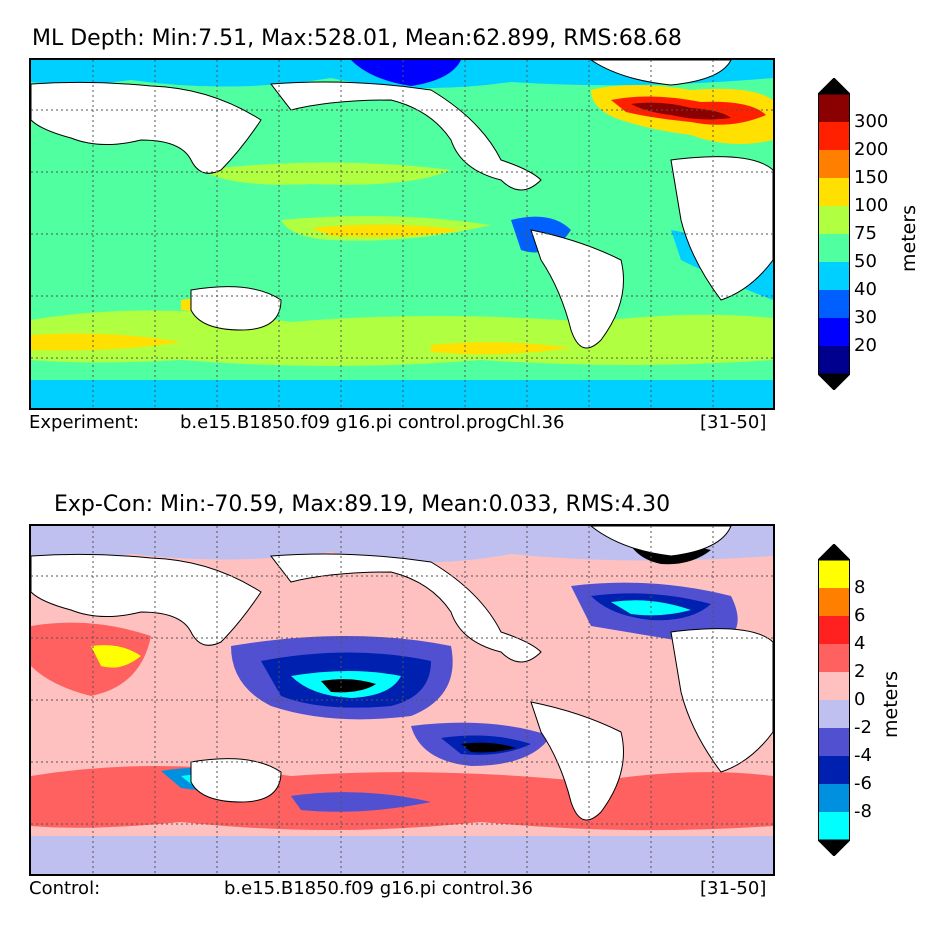 The image size is (951, 930). I want to click on africa, so click(721, 228).